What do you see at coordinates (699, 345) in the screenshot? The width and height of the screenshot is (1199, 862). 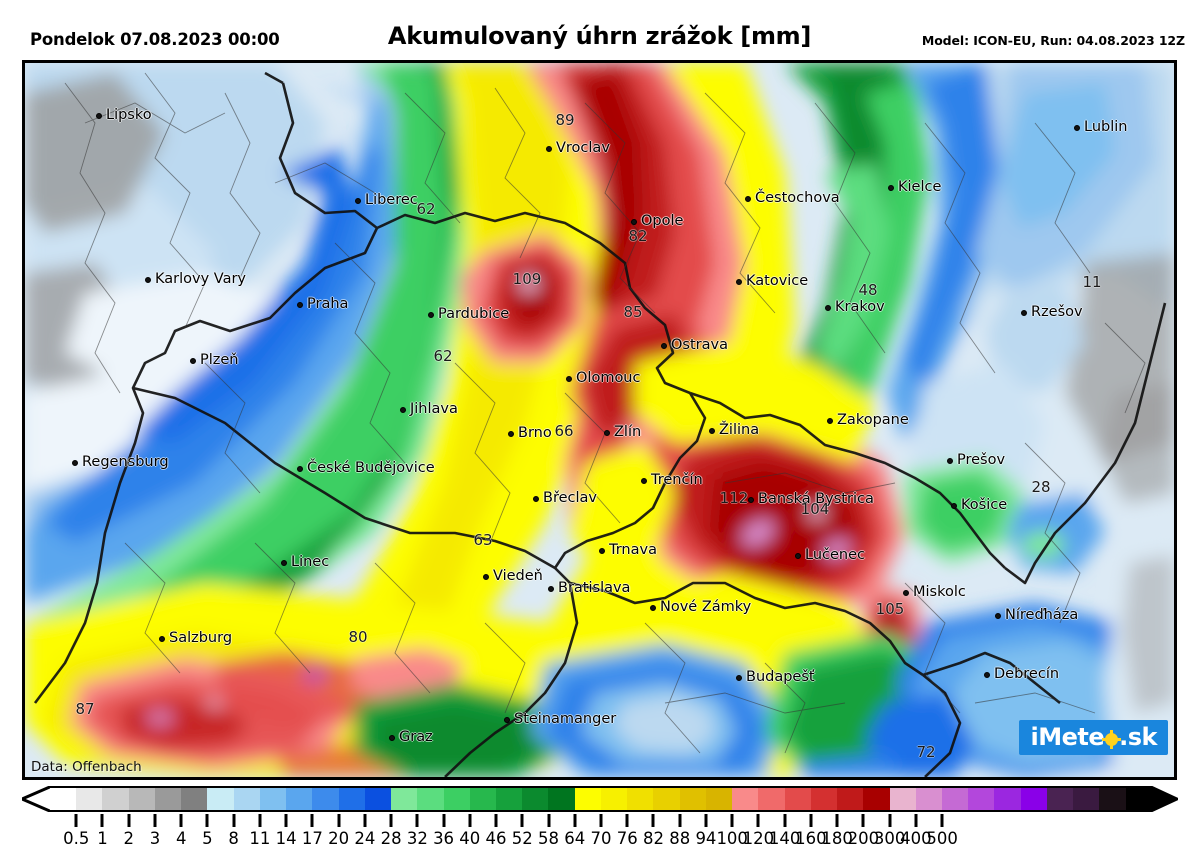 I see `city-label: Ostrava` at bounding box center [699, 345].